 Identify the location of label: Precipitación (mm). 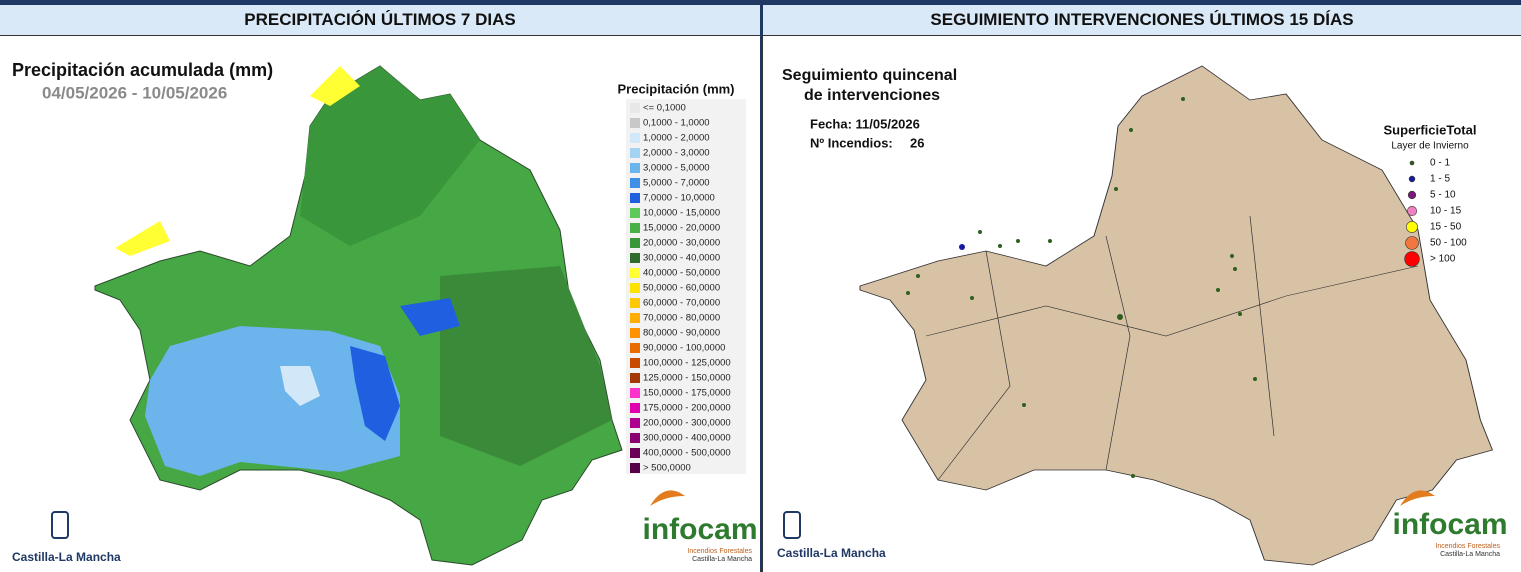
(675, 88).